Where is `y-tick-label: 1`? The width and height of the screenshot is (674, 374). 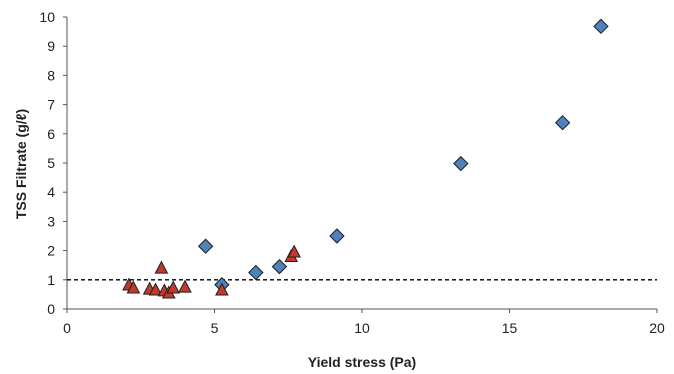
y-tick-label: 1 is located at coordinates (51, 280).